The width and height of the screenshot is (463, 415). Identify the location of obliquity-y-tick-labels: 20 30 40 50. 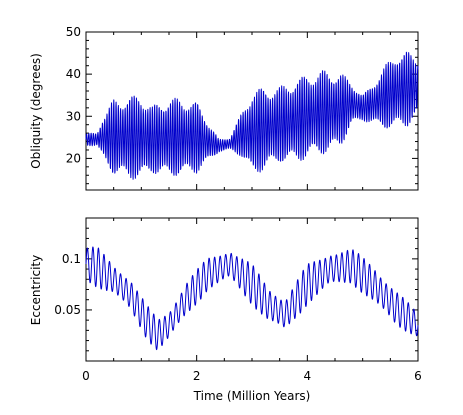
(73, 95).